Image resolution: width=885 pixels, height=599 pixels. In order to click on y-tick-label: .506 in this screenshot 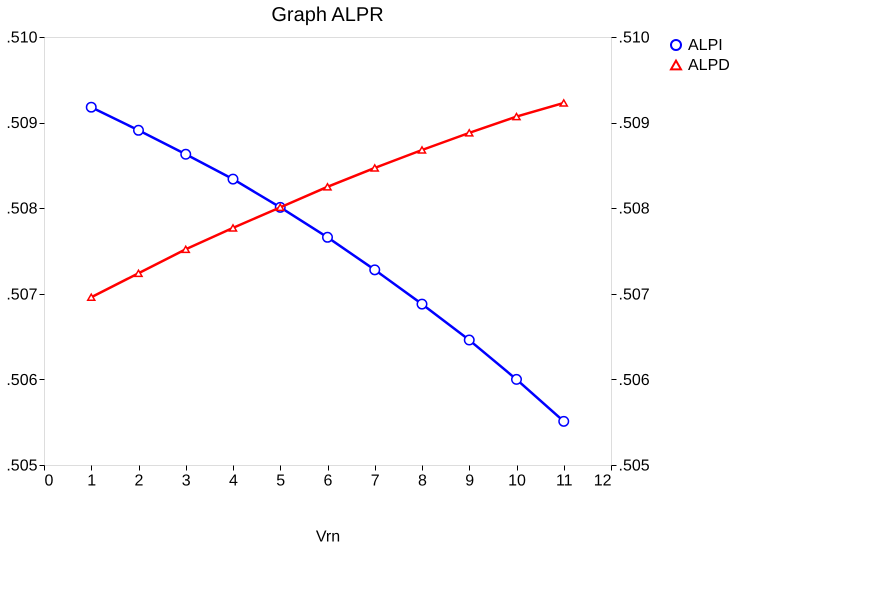, I will do `click(22, 380)`.